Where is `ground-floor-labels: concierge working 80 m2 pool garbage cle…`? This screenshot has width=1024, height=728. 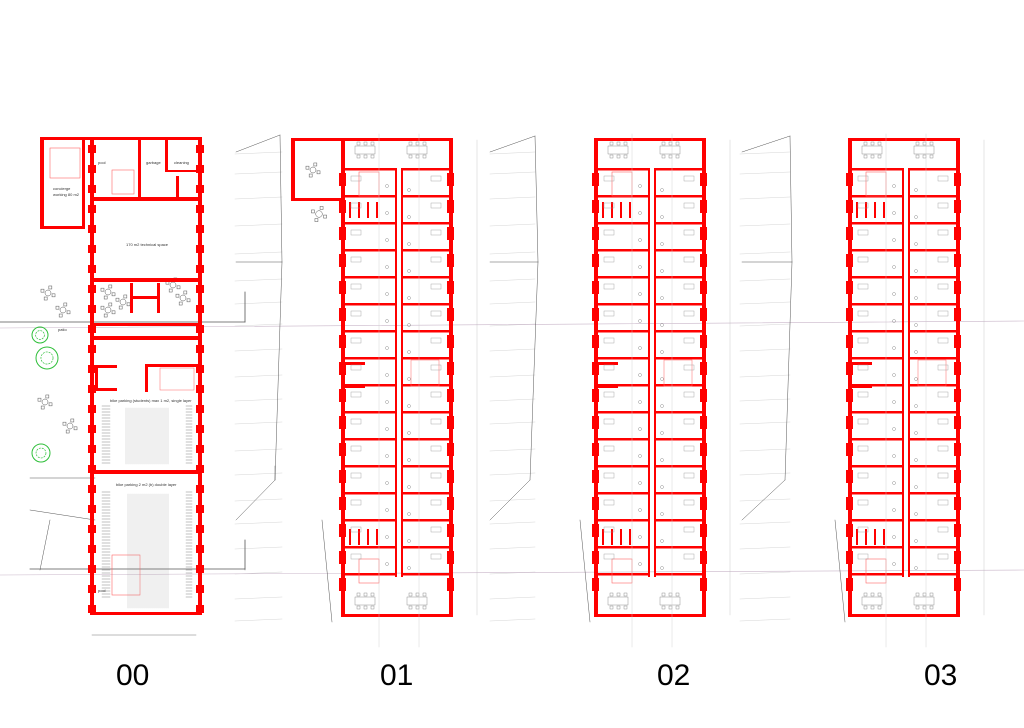
ground-floor-labels: concierge working 80 m2 pool garbage cle… is located at coordinates (122, 376).